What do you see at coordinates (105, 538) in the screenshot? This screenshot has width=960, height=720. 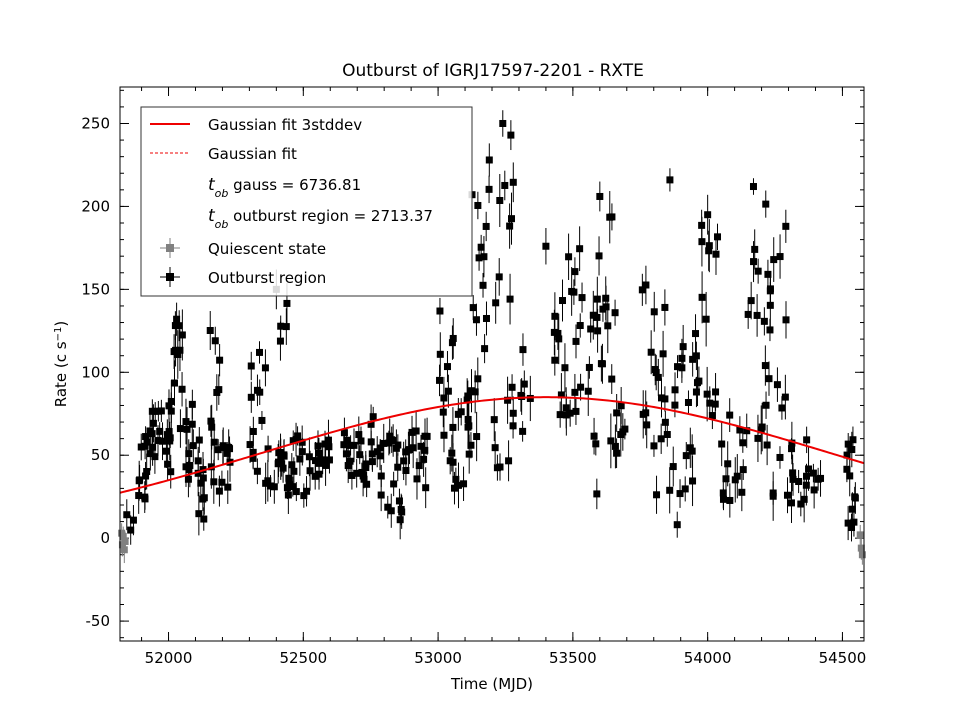 I see `y-tick-label: 0` at bounding box center [105, 538].